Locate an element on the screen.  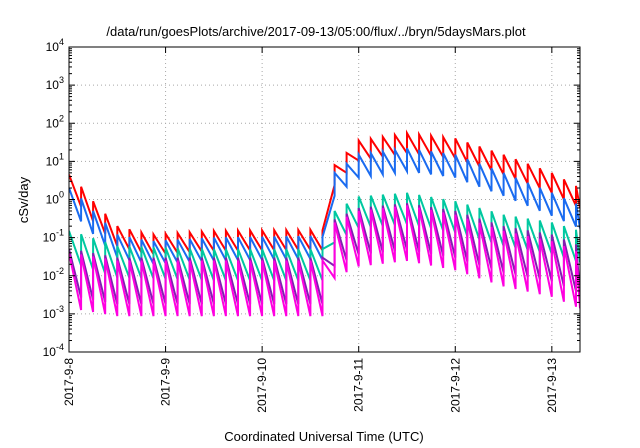
y-tick-label: 10² is located at coordinates (55, 121).